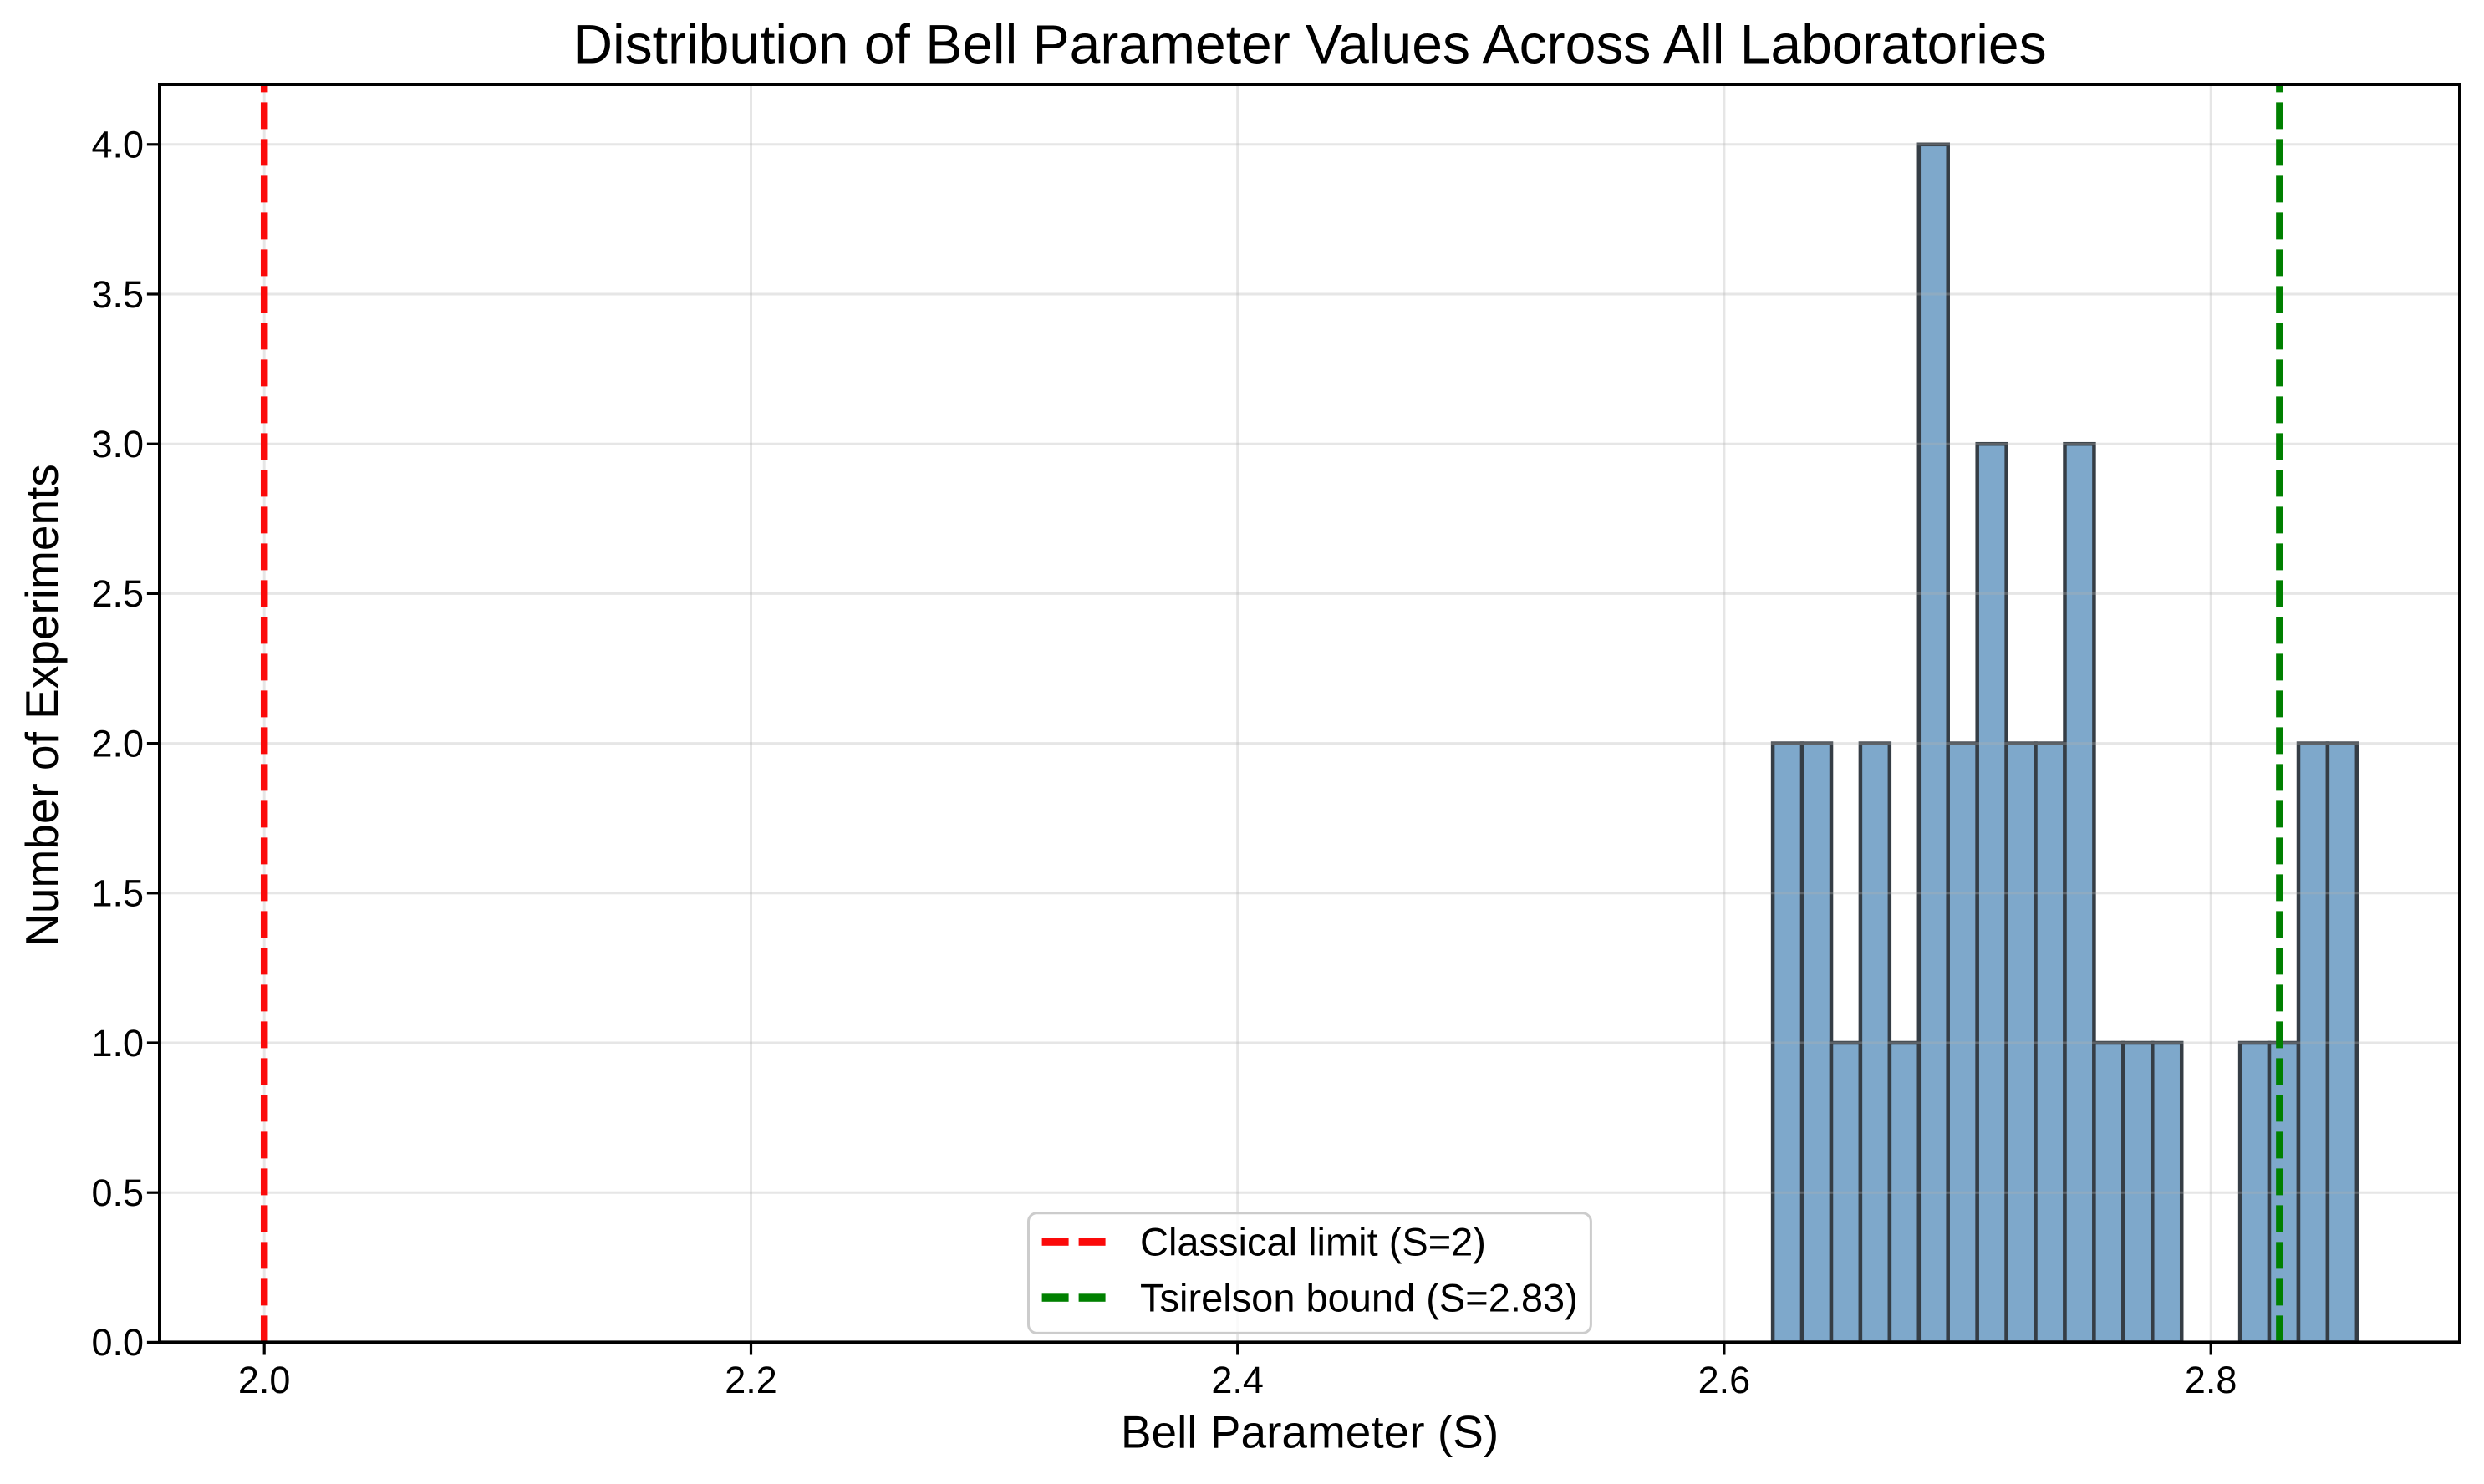 This screenshot has width=2484, height=1484. What do you see at coordinates (118, 145) in the screenshot?
I see `svg-text: 4.0` at bounding box center [118, 145].